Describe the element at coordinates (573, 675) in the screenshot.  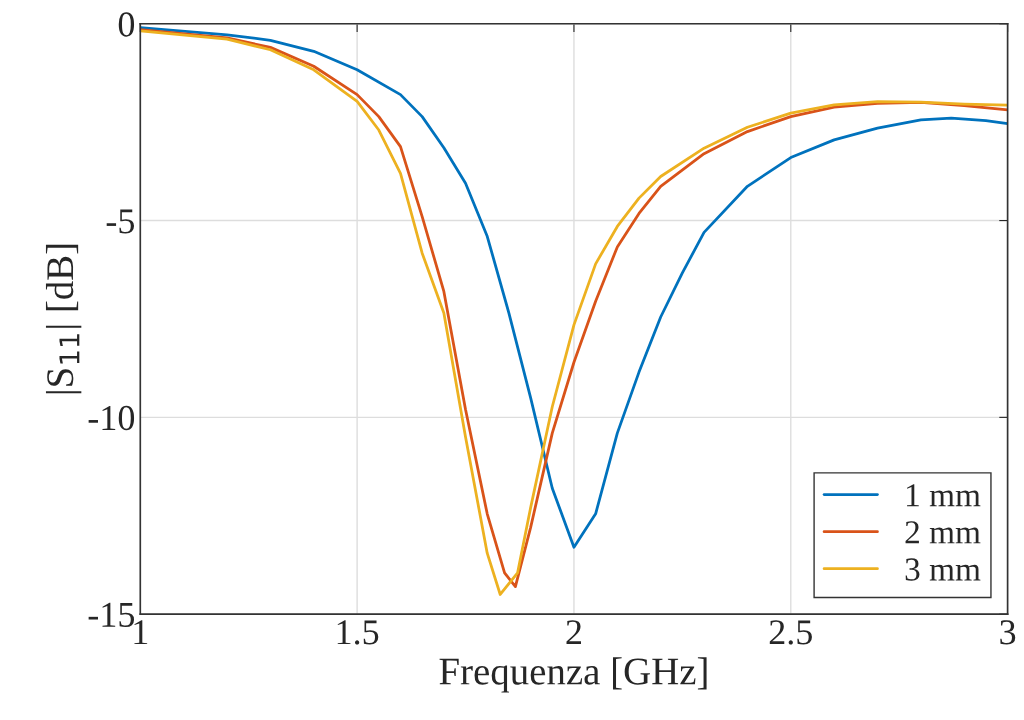
I see `x-axis-title: Frequenza [GHz]` at that location.